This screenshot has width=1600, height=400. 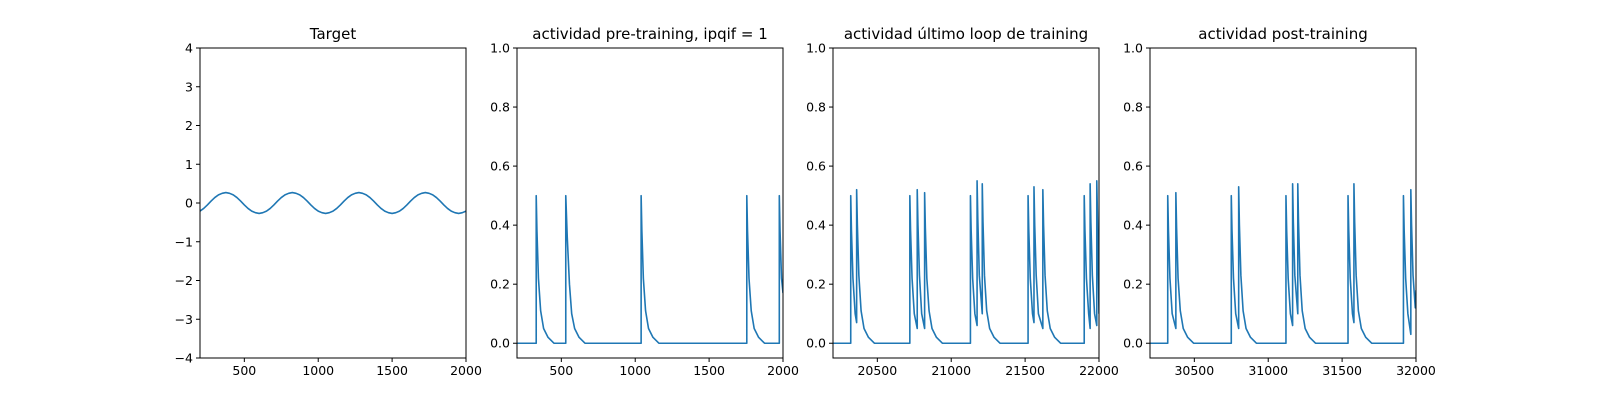 What do you see at coordinates (1099, 370) in the screenshot?
I see `x-tick-label: 22000` at bounding box center [1099, 370].